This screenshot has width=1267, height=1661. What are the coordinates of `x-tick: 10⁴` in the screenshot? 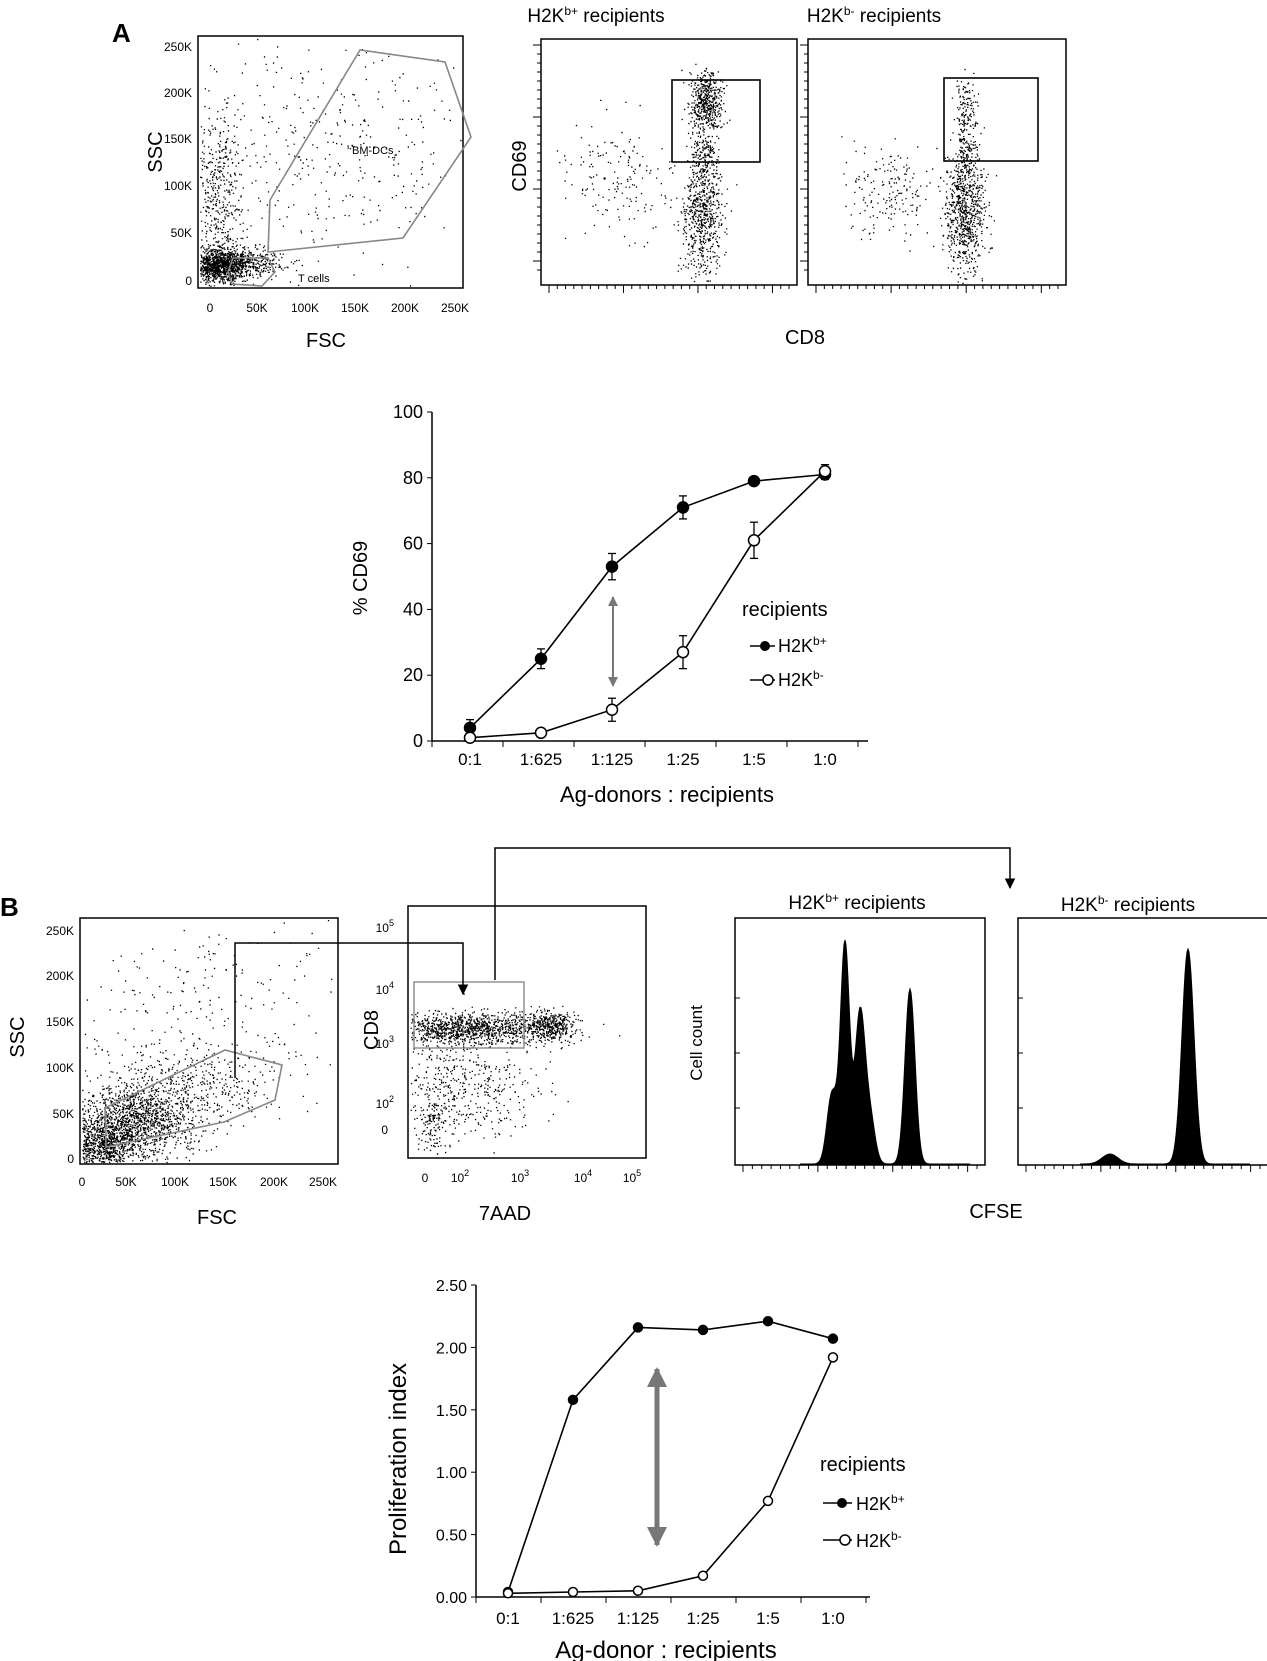 It's located at (583, 1176).